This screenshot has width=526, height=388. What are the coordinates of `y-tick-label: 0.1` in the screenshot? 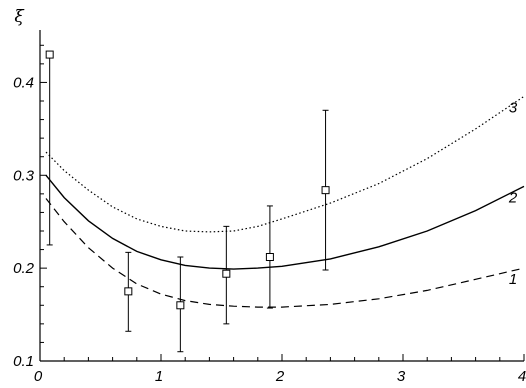 It's located at (23, 361).